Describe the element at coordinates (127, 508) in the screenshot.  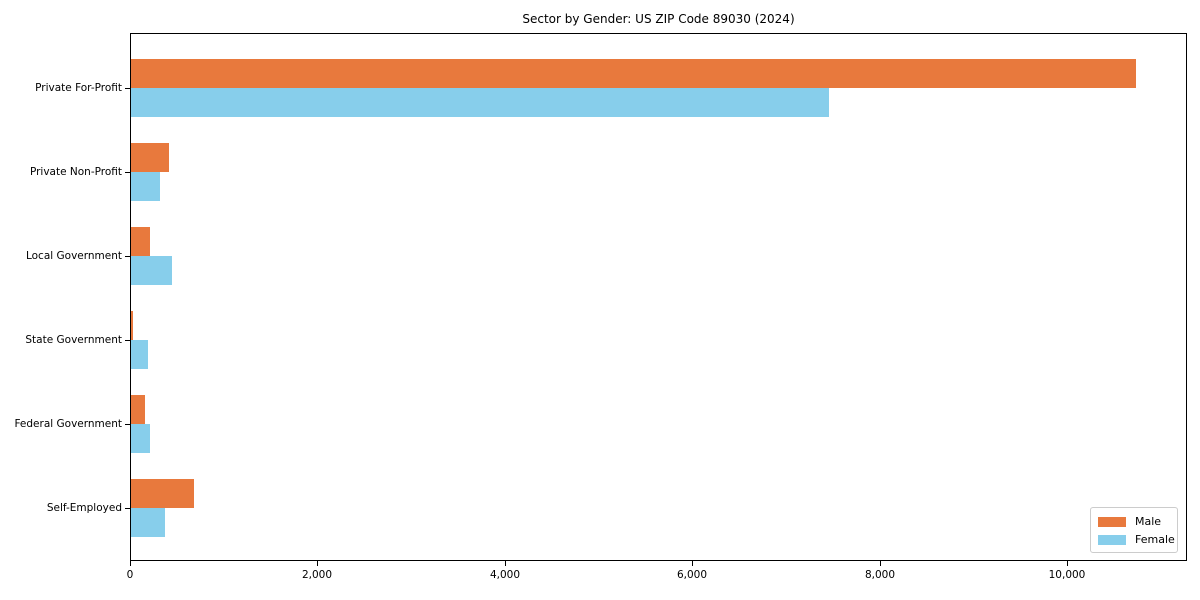
I see `ytick-mark-self-employed` at that location.